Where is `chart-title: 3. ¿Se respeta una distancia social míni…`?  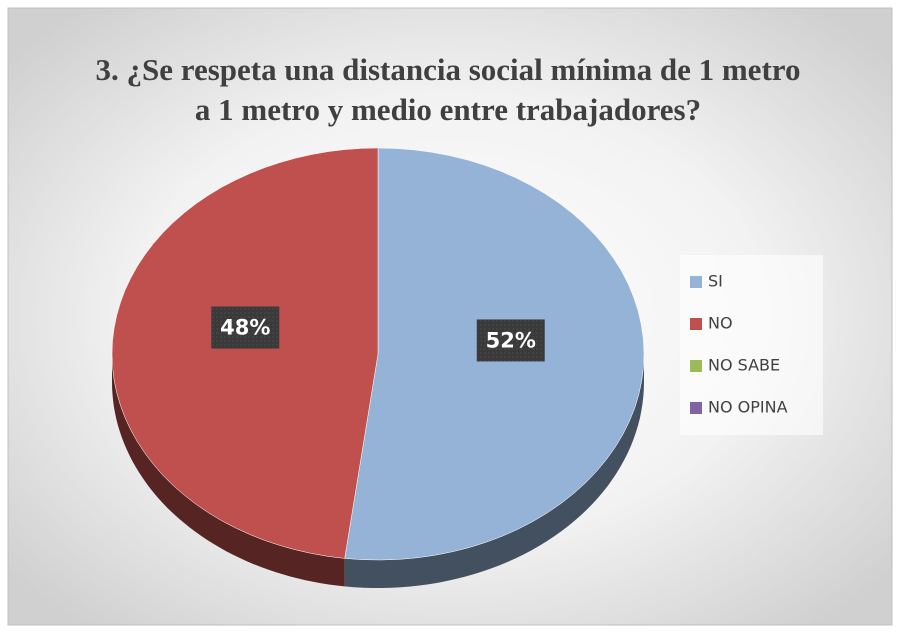
chart-title: 3. ¿Se respeta una distancia social míni… is located at coordinates (448, 89).